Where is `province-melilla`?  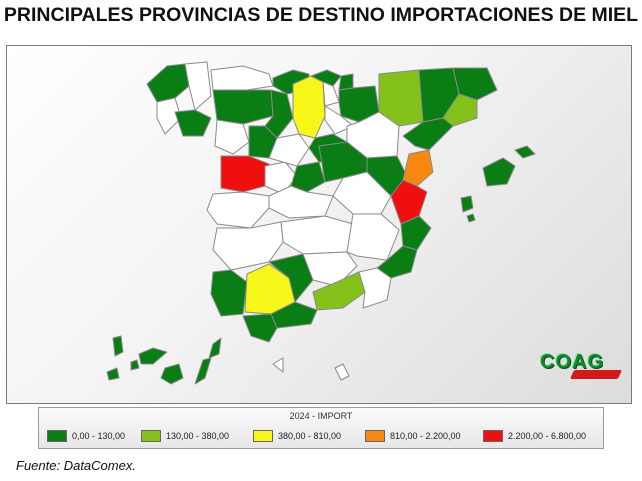
province-melilla is located at coordinates (342, 372).